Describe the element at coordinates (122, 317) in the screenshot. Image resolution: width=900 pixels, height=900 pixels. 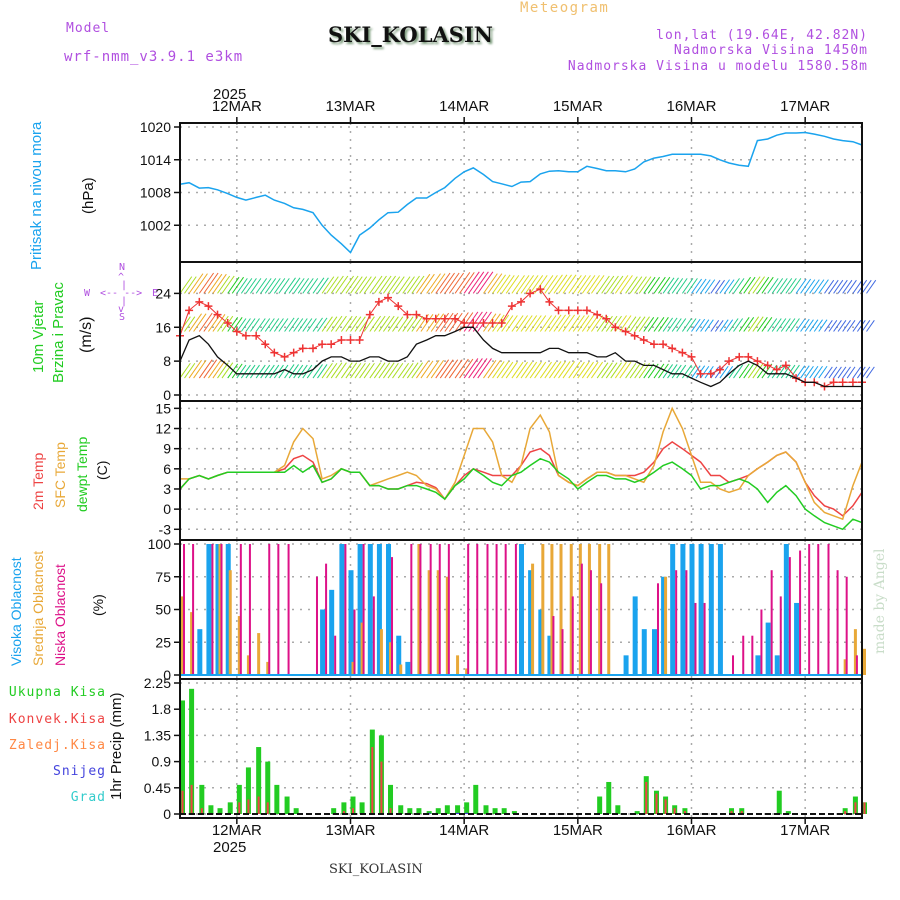
I see `compass-south: S` at that location.